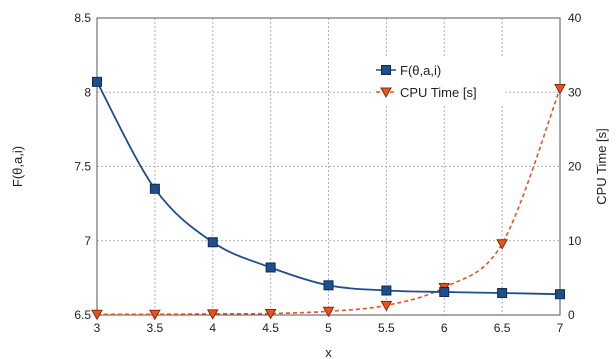  I want to click on x-tick-label: 5.5, so click(386, 328).